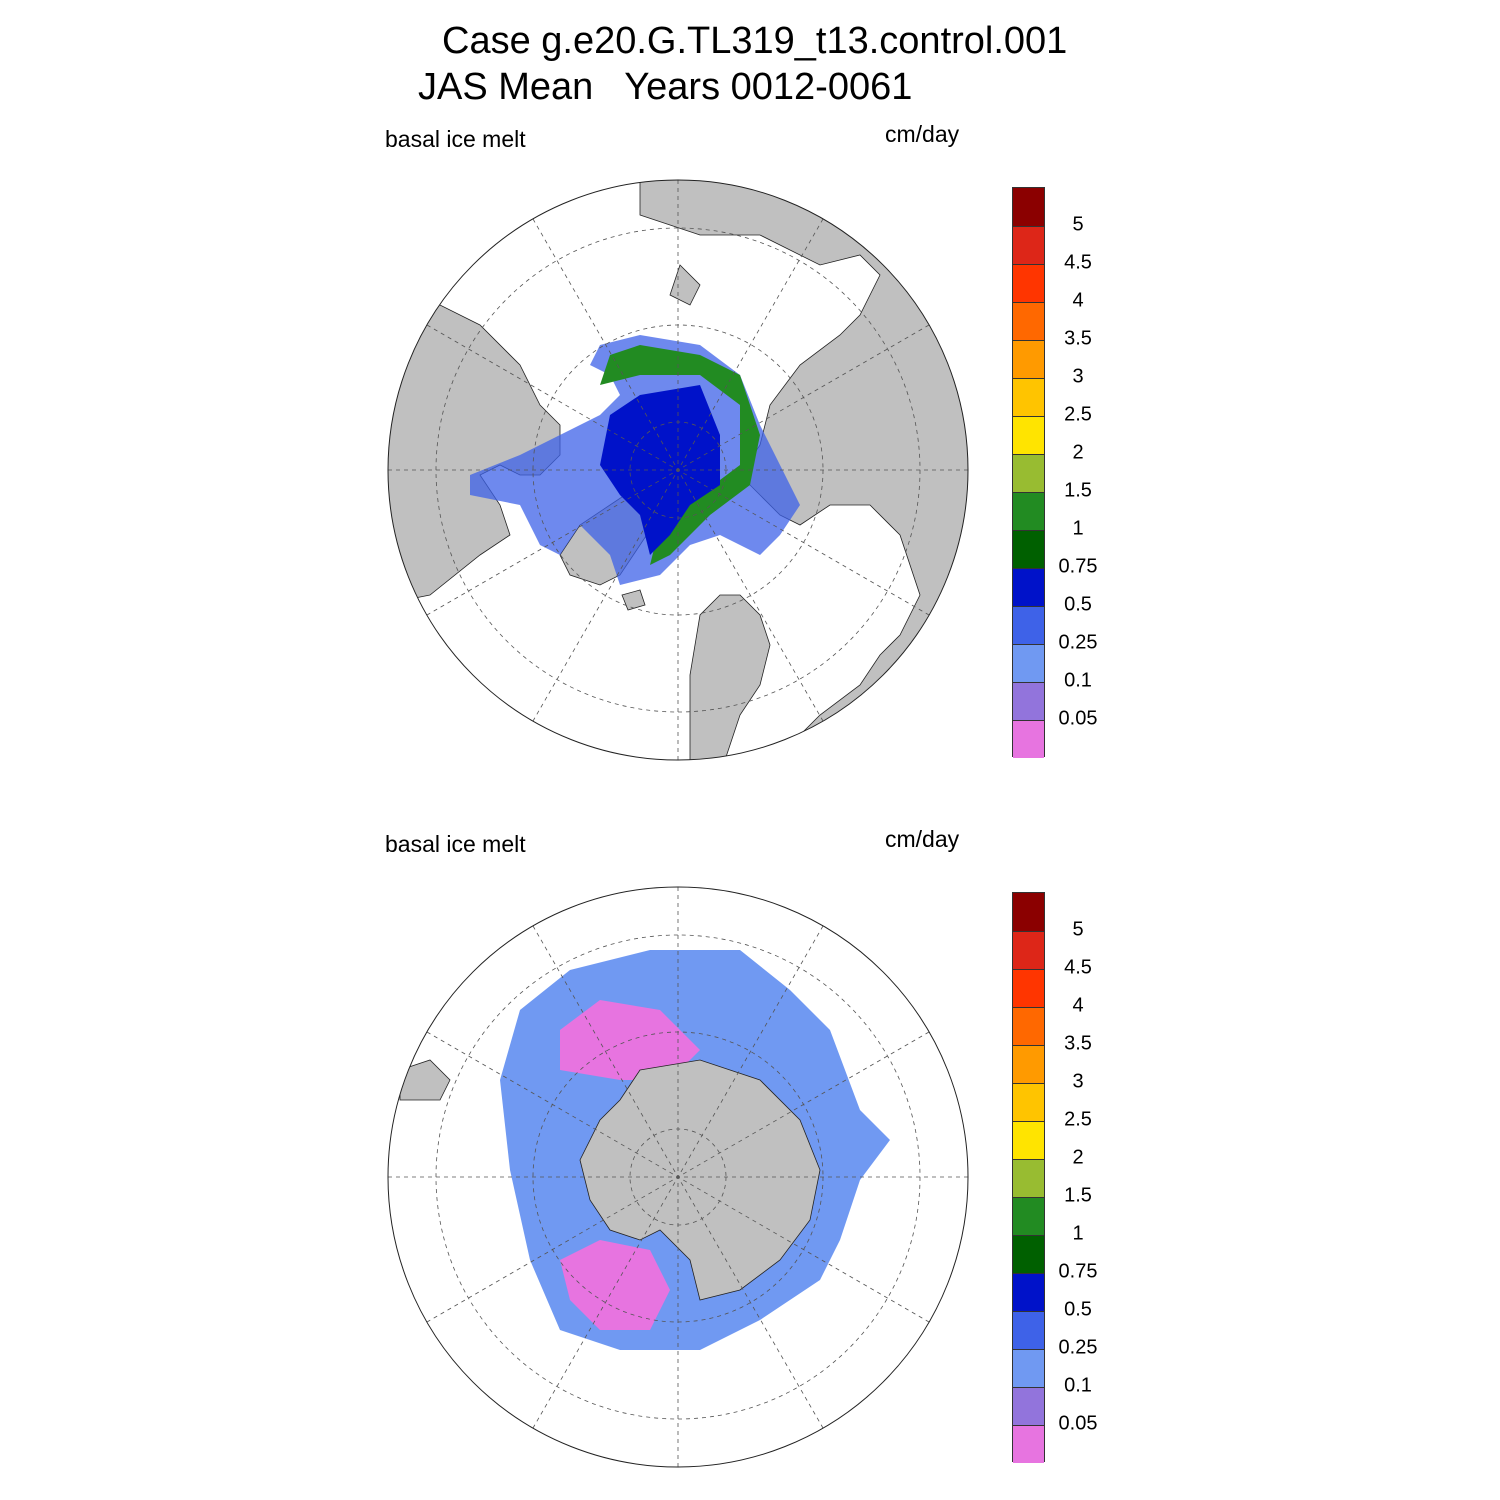  Describe the element at coordinates (1078, 262) in the screenshot. I see `top-legend-tick-label: 4.5` at that location.